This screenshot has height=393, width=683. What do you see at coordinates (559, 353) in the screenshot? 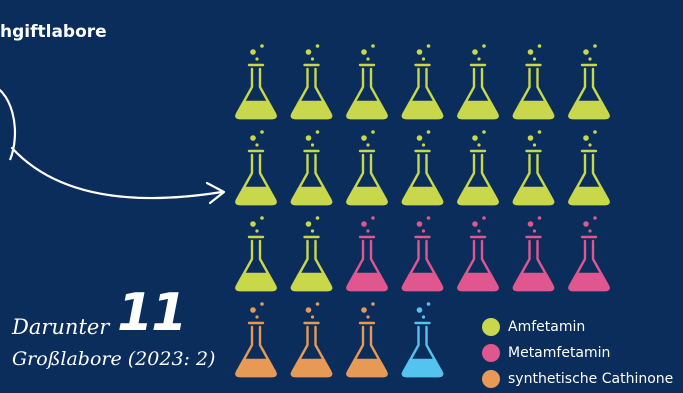
I see `legend-label: Metamfetamin` at bounding box center [559, 353].